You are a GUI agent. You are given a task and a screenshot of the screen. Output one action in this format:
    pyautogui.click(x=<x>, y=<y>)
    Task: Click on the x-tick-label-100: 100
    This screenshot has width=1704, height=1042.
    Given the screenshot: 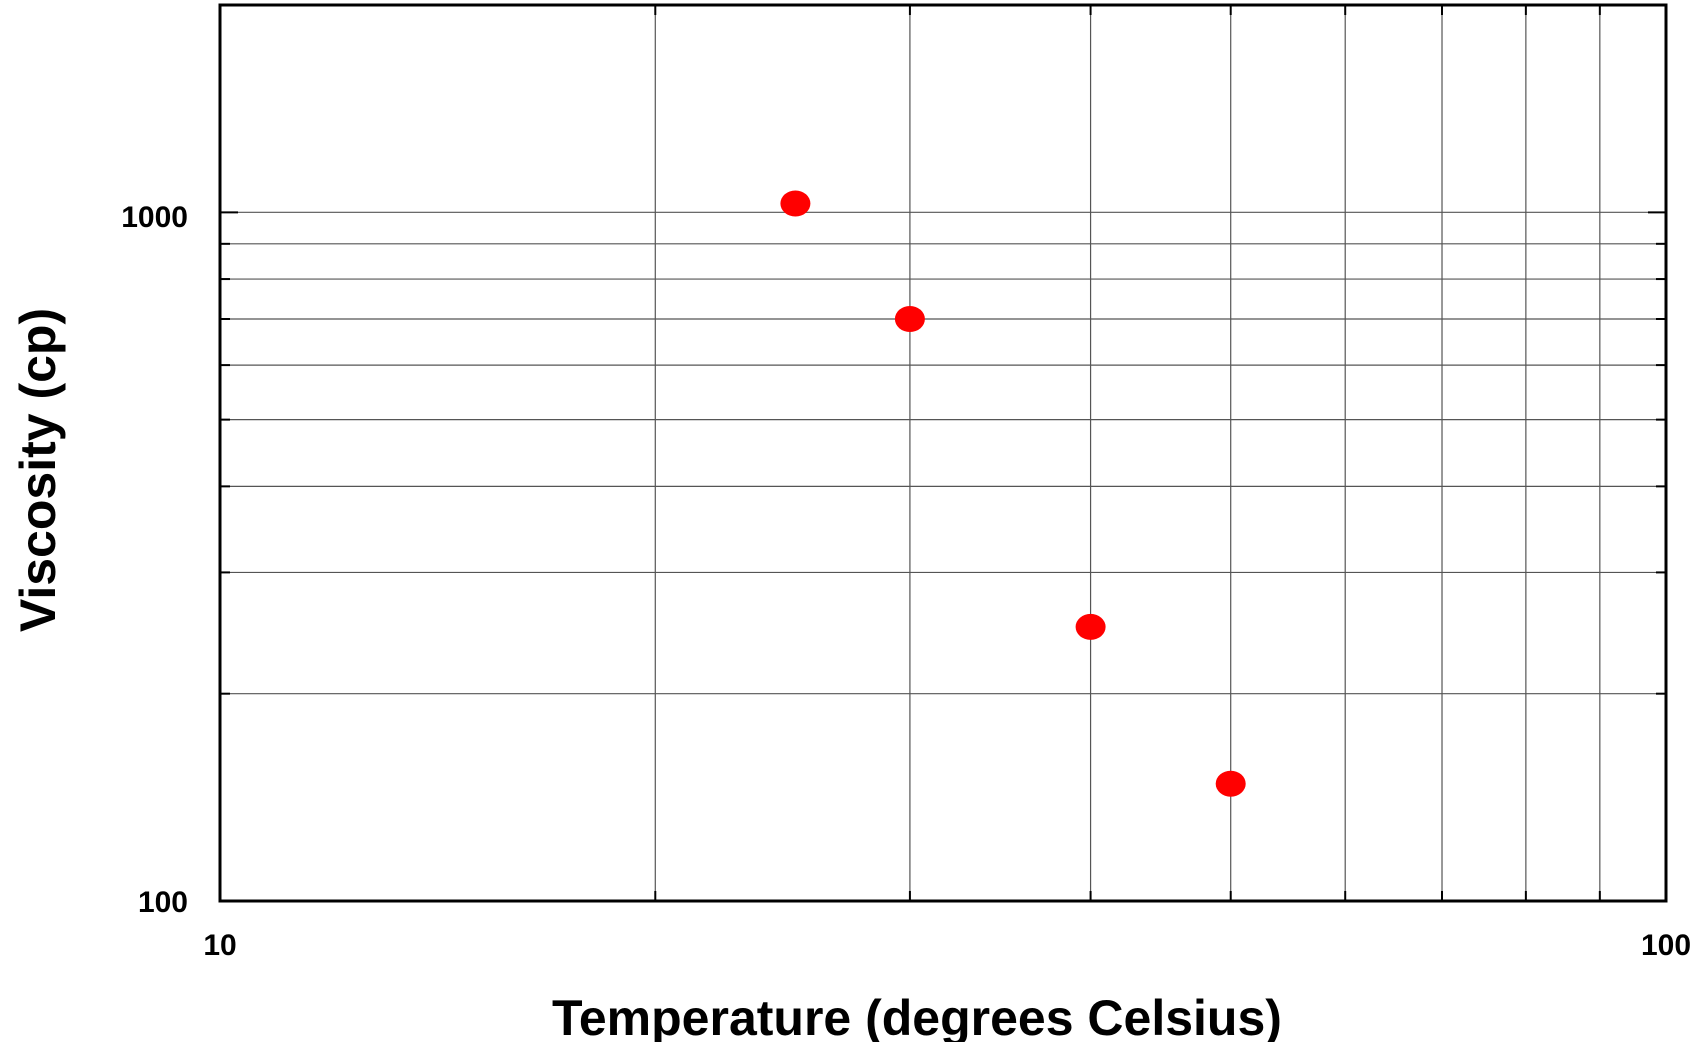 What is the action you would take?
    pyautogui.click(x=1666, y=945)
    